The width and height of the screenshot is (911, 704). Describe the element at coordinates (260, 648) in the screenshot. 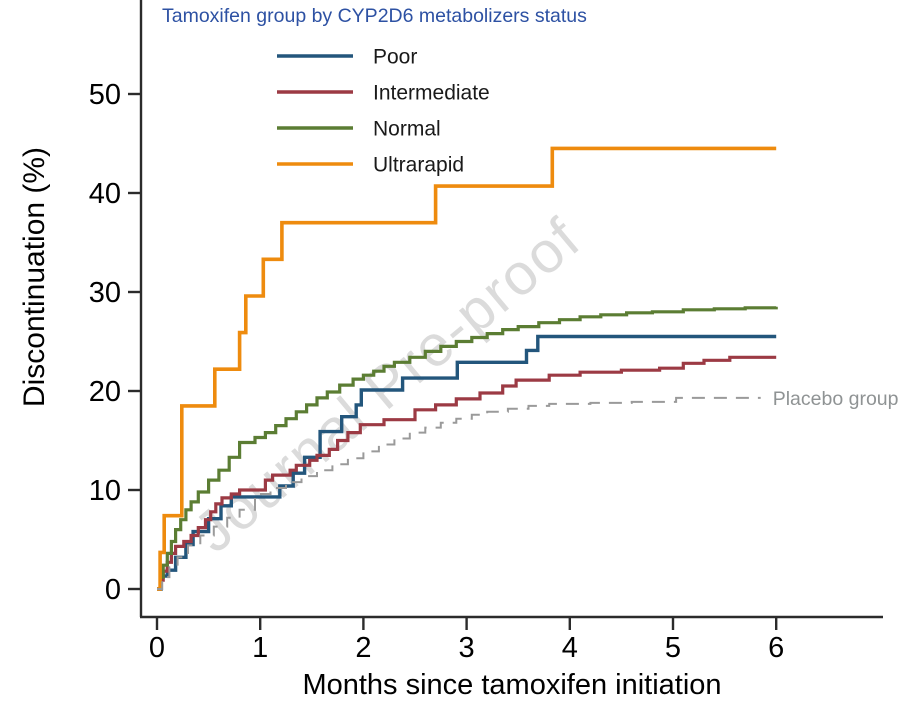

I see `x-tick-label: 1` at that location.